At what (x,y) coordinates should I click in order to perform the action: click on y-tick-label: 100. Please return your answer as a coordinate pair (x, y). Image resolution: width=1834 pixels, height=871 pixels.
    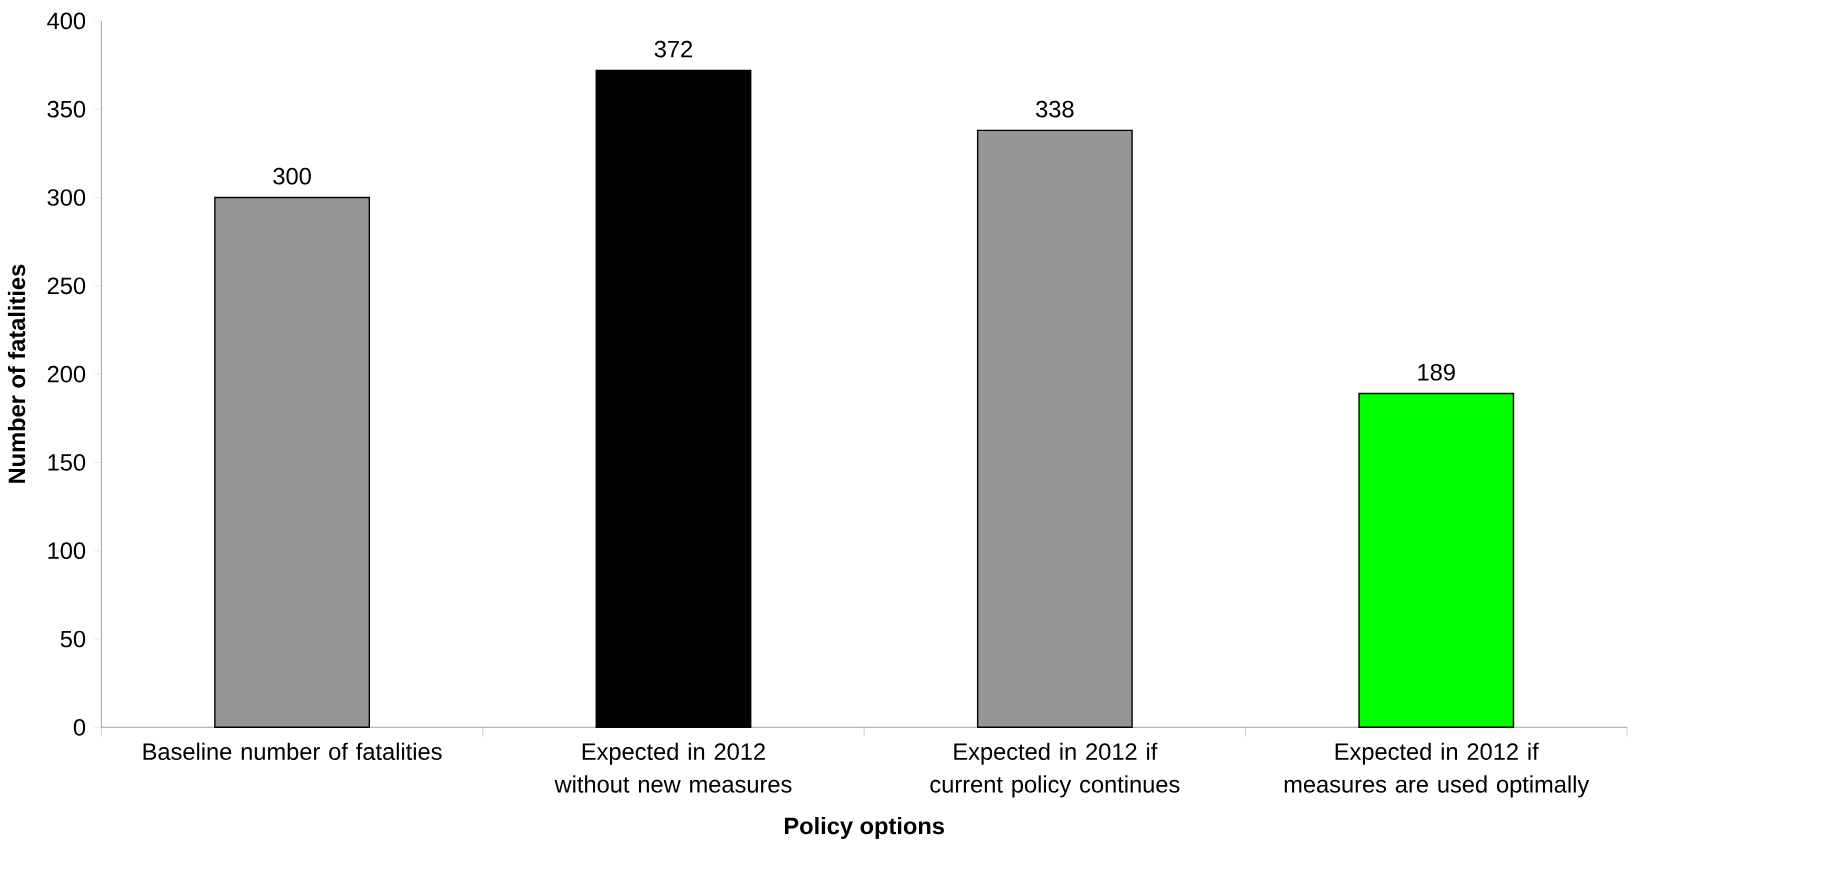
    Looking at the image, I should click on (67, 551).